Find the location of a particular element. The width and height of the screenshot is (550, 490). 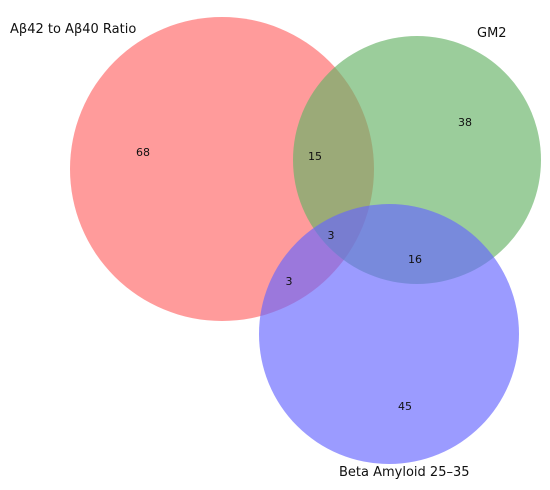

count-abeta-ratio-only: 68 is located at coordinates (143, 152).